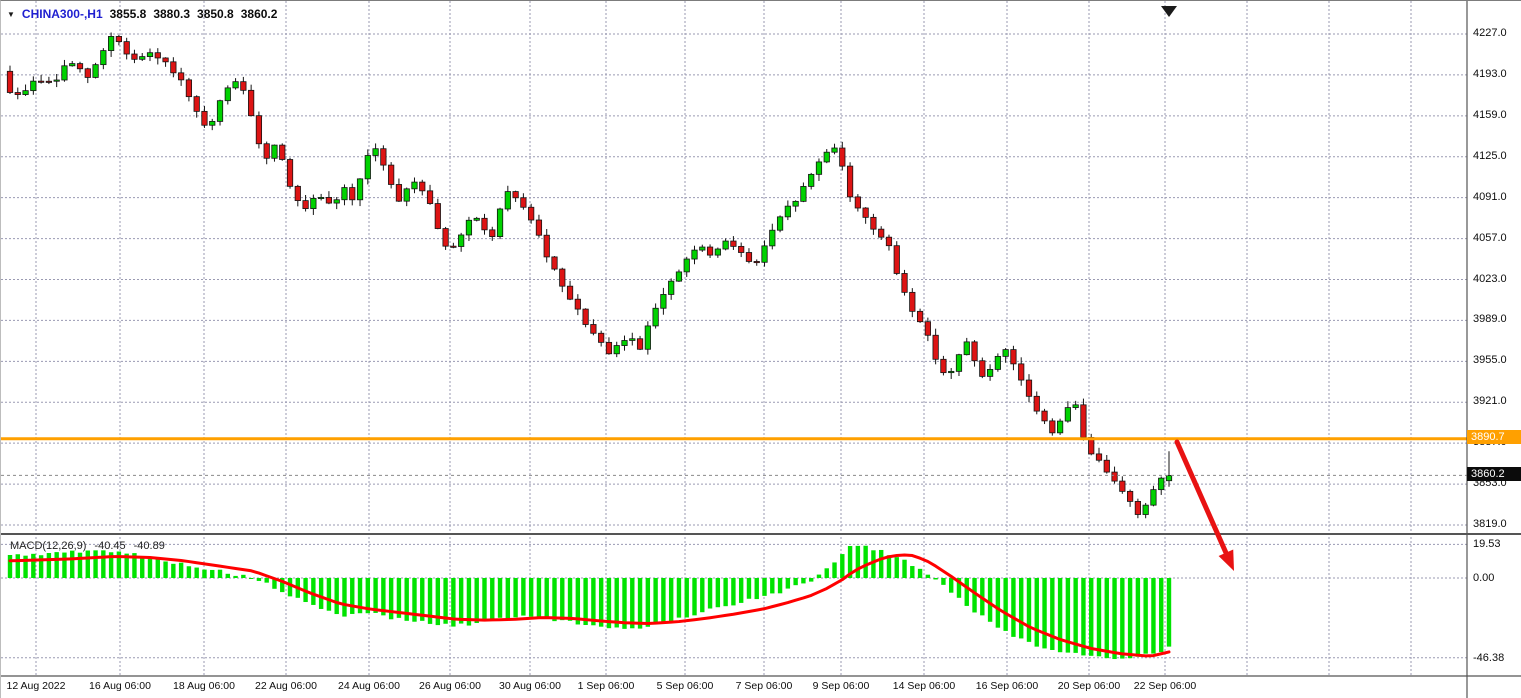  I want to click on time-tick-label: 16 Sep 06:00, so click(1007, 686).